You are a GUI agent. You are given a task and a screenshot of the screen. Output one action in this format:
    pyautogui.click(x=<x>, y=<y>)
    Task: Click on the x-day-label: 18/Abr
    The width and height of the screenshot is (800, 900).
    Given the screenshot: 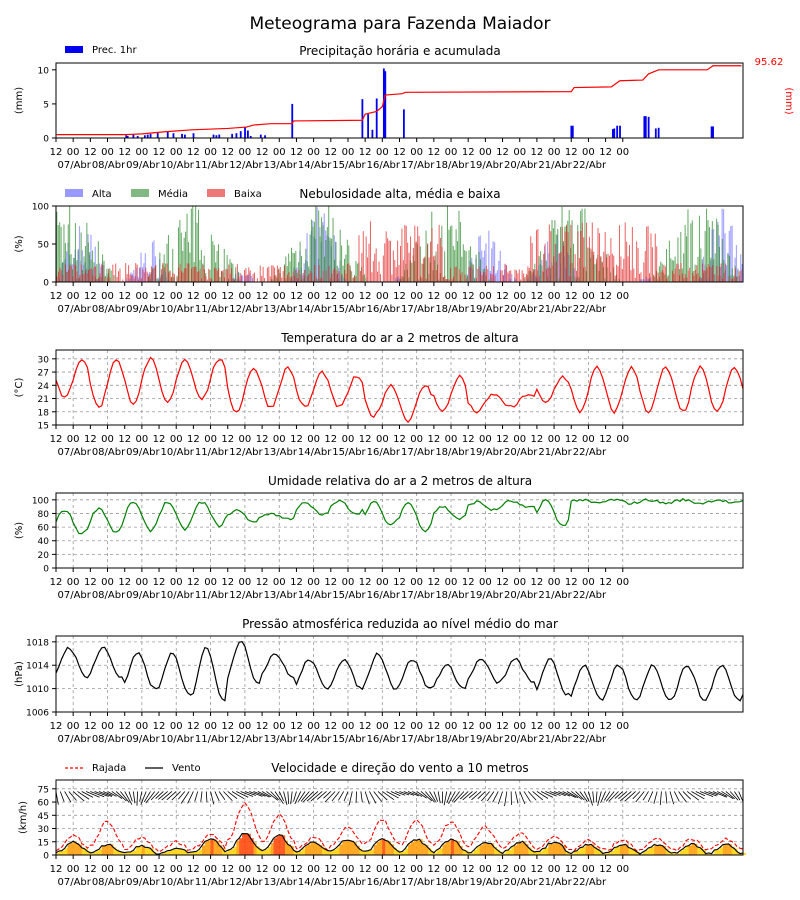 What is the action you would take?
    pyautogui.click(x=452, y=739)
    